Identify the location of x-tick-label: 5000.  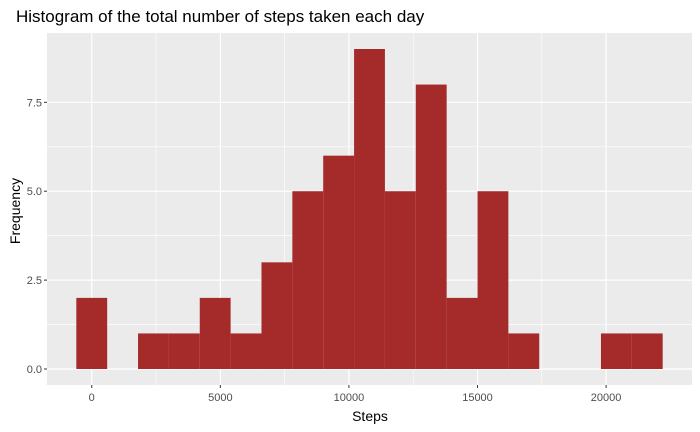
(220, 398).